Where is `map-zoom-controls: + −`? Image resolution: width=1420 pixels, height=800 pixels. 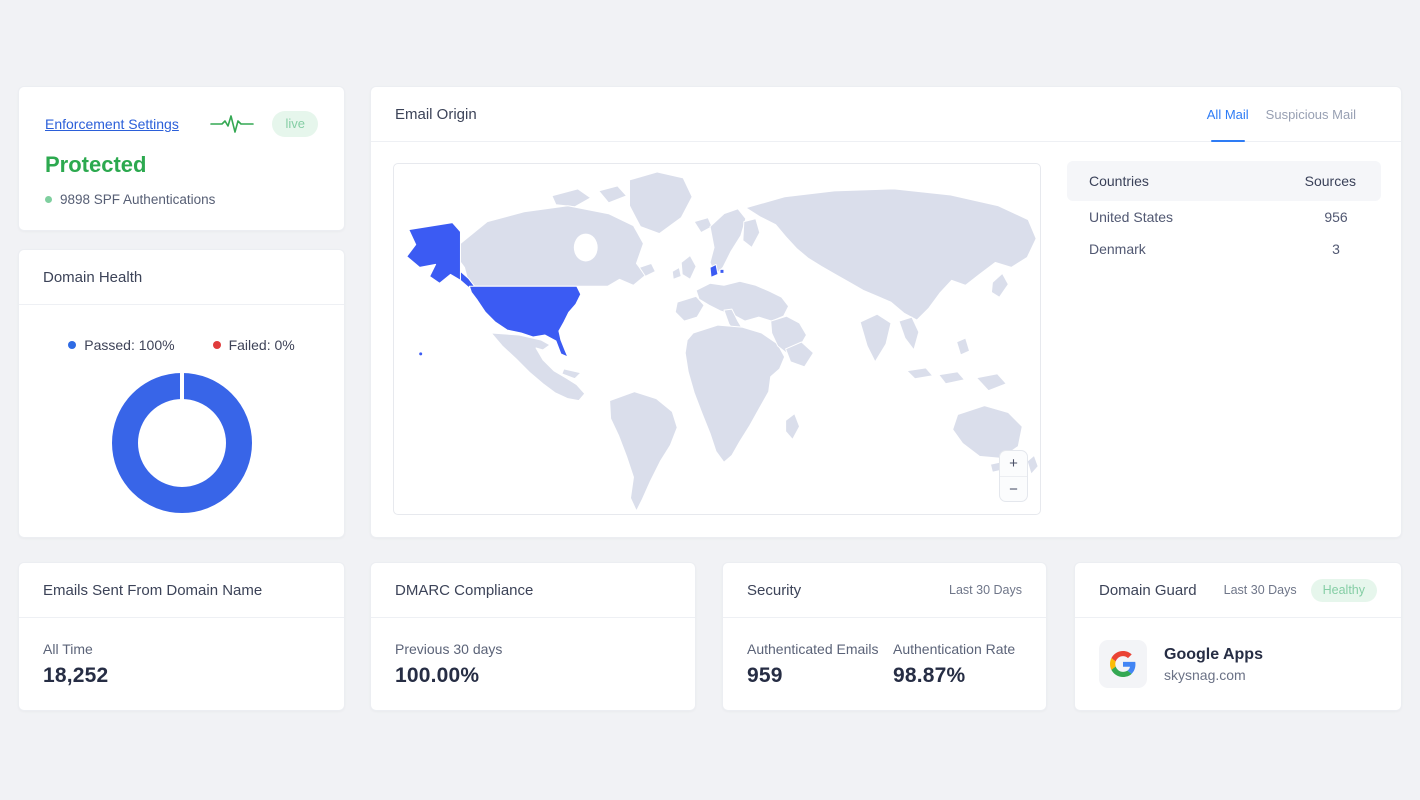 map-zoom-controls: + − is located at coordinates (1013, 476).